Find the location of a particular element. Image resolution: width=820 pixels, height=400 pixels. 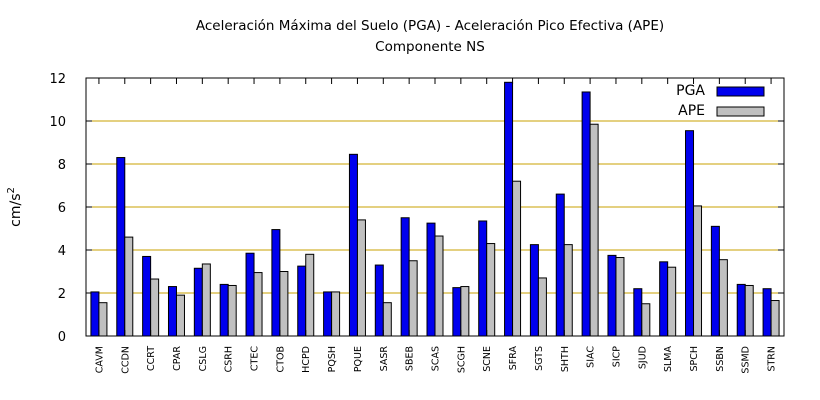

legend-swatch-ape is located at coordinates (740, 111).